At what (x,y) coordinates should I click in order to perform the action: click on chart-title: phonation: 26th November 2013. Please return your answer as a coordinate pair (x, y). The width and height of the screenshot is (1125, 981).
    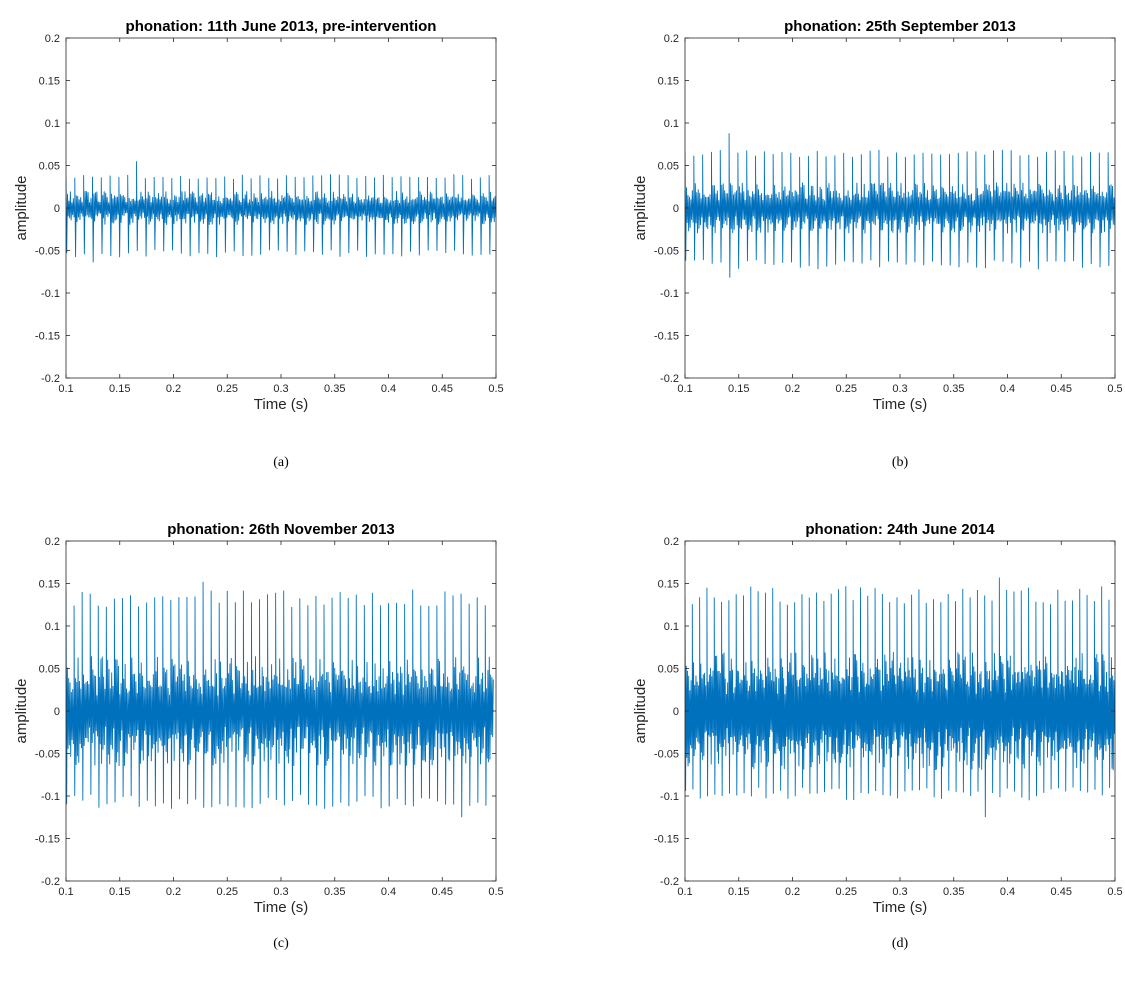
    Looking at the image, I should click on (281, 529).